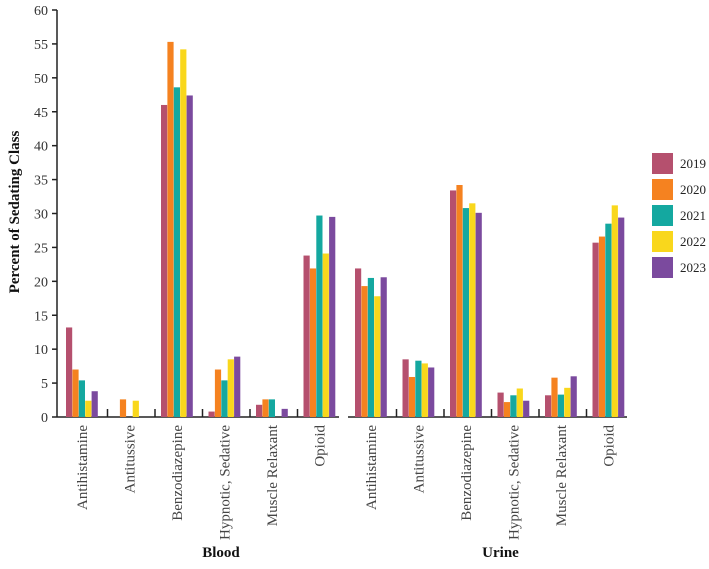 The image size is (709, 569). Describe the element at coordinates (693, 215) in the screenshot. I see `legend-label: 2021` at that location.